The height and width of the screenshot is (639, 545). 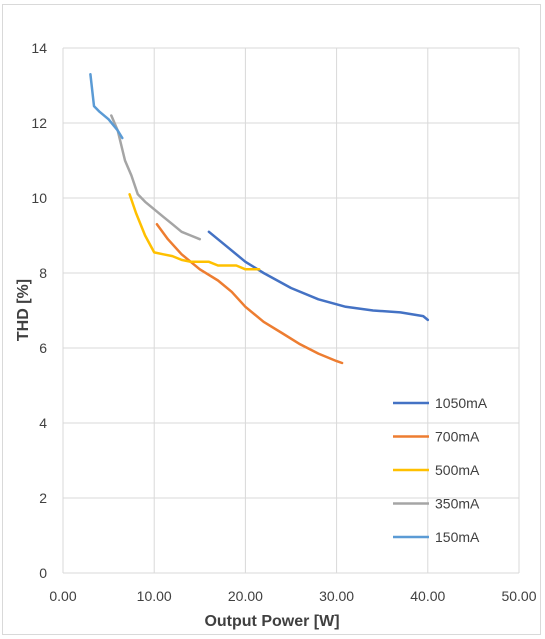 I want to click on y-tick-label: 14, so click(x=39, y=48).